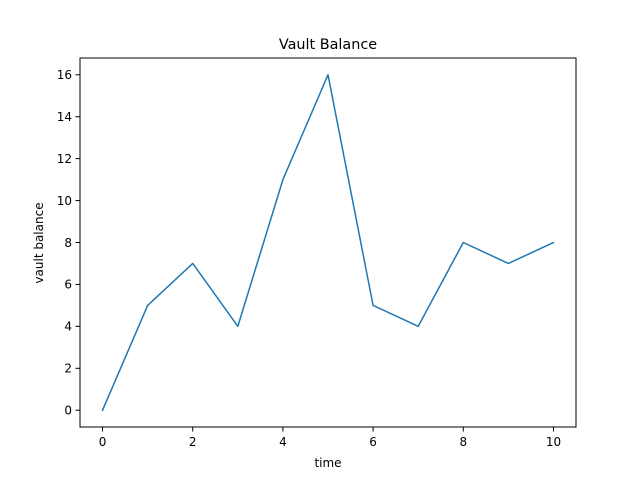  I want to click on x-tick-label: 8, so click(463, 442).